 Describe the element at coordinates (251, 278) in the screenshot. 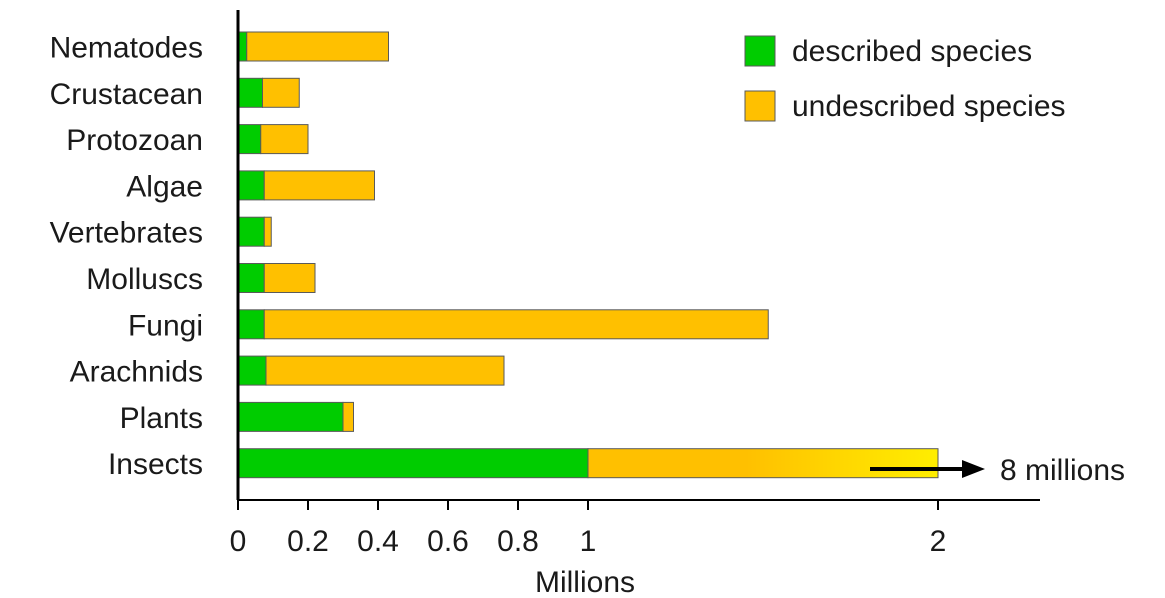

I see `bar-described-molluscs` at that location.